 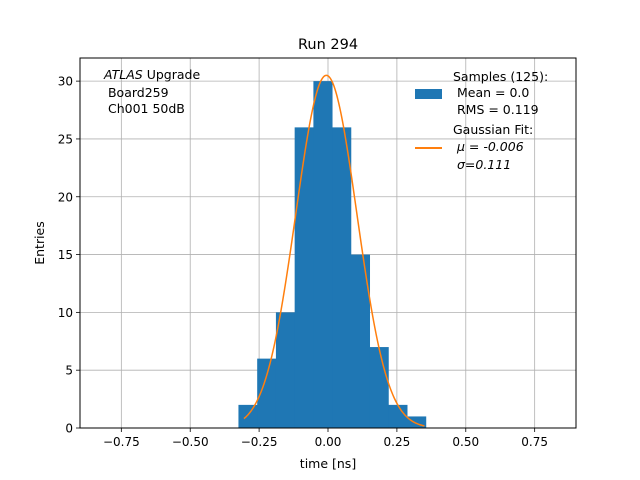 I want to click on legend-samples-swatch, so click(x=428, y=94).